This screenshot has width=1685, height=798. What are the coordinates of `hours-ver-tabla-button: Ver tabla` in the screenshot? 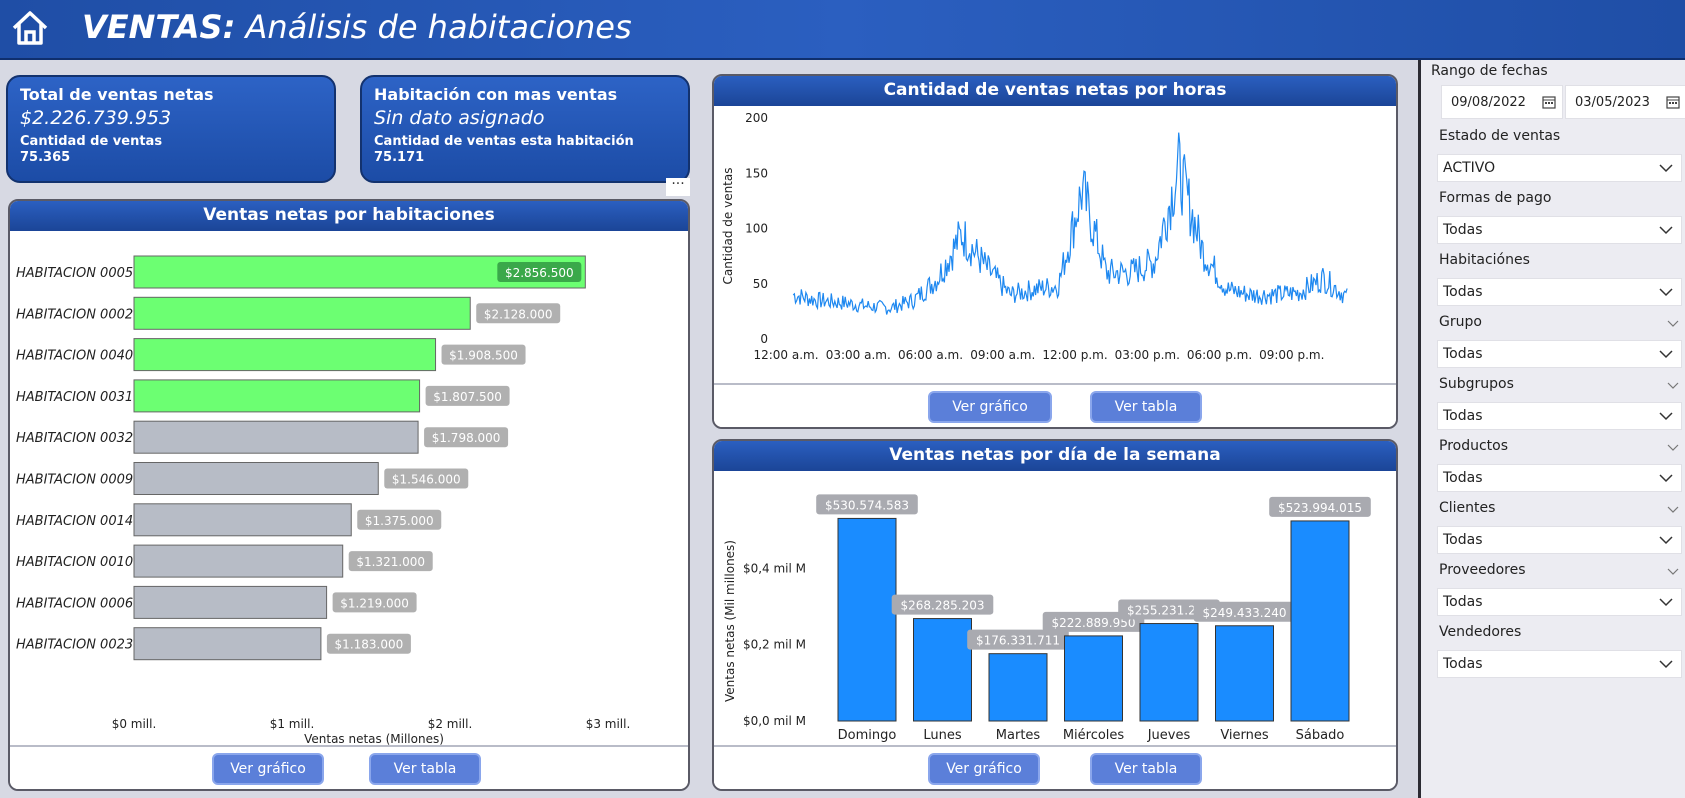 It's located at (1146, 407).